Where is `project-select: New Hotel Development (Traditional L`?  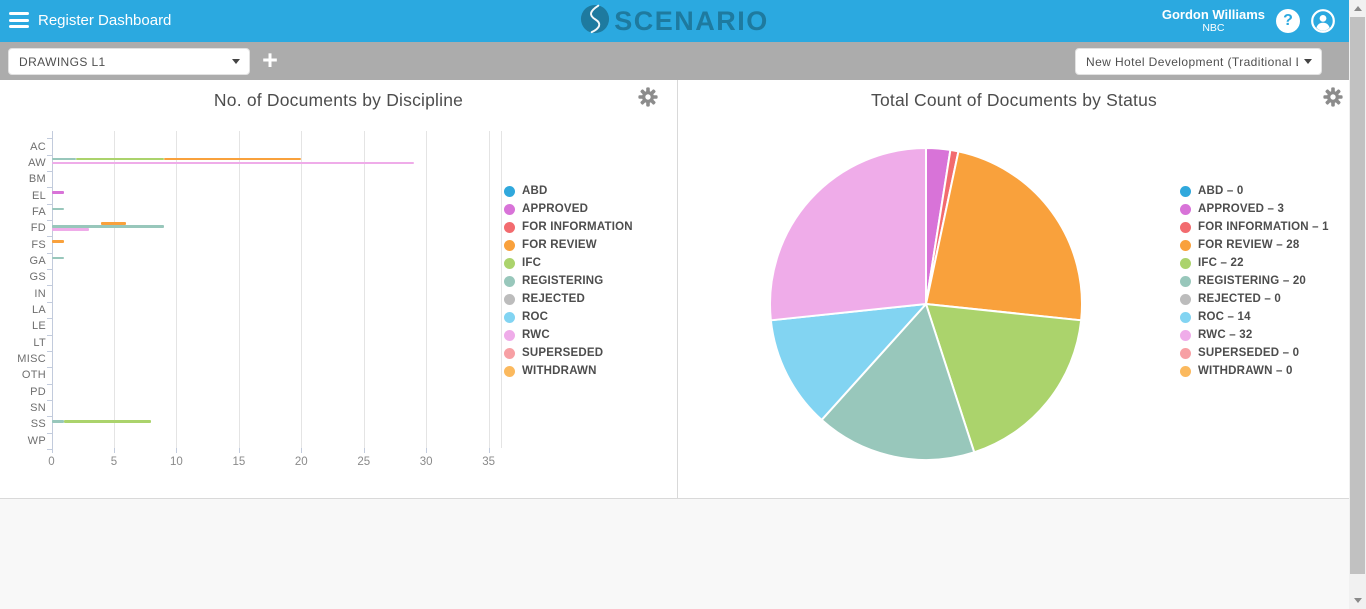
project-select: New Hotel Development (Traditional L is located at coordinates (1198, 61).